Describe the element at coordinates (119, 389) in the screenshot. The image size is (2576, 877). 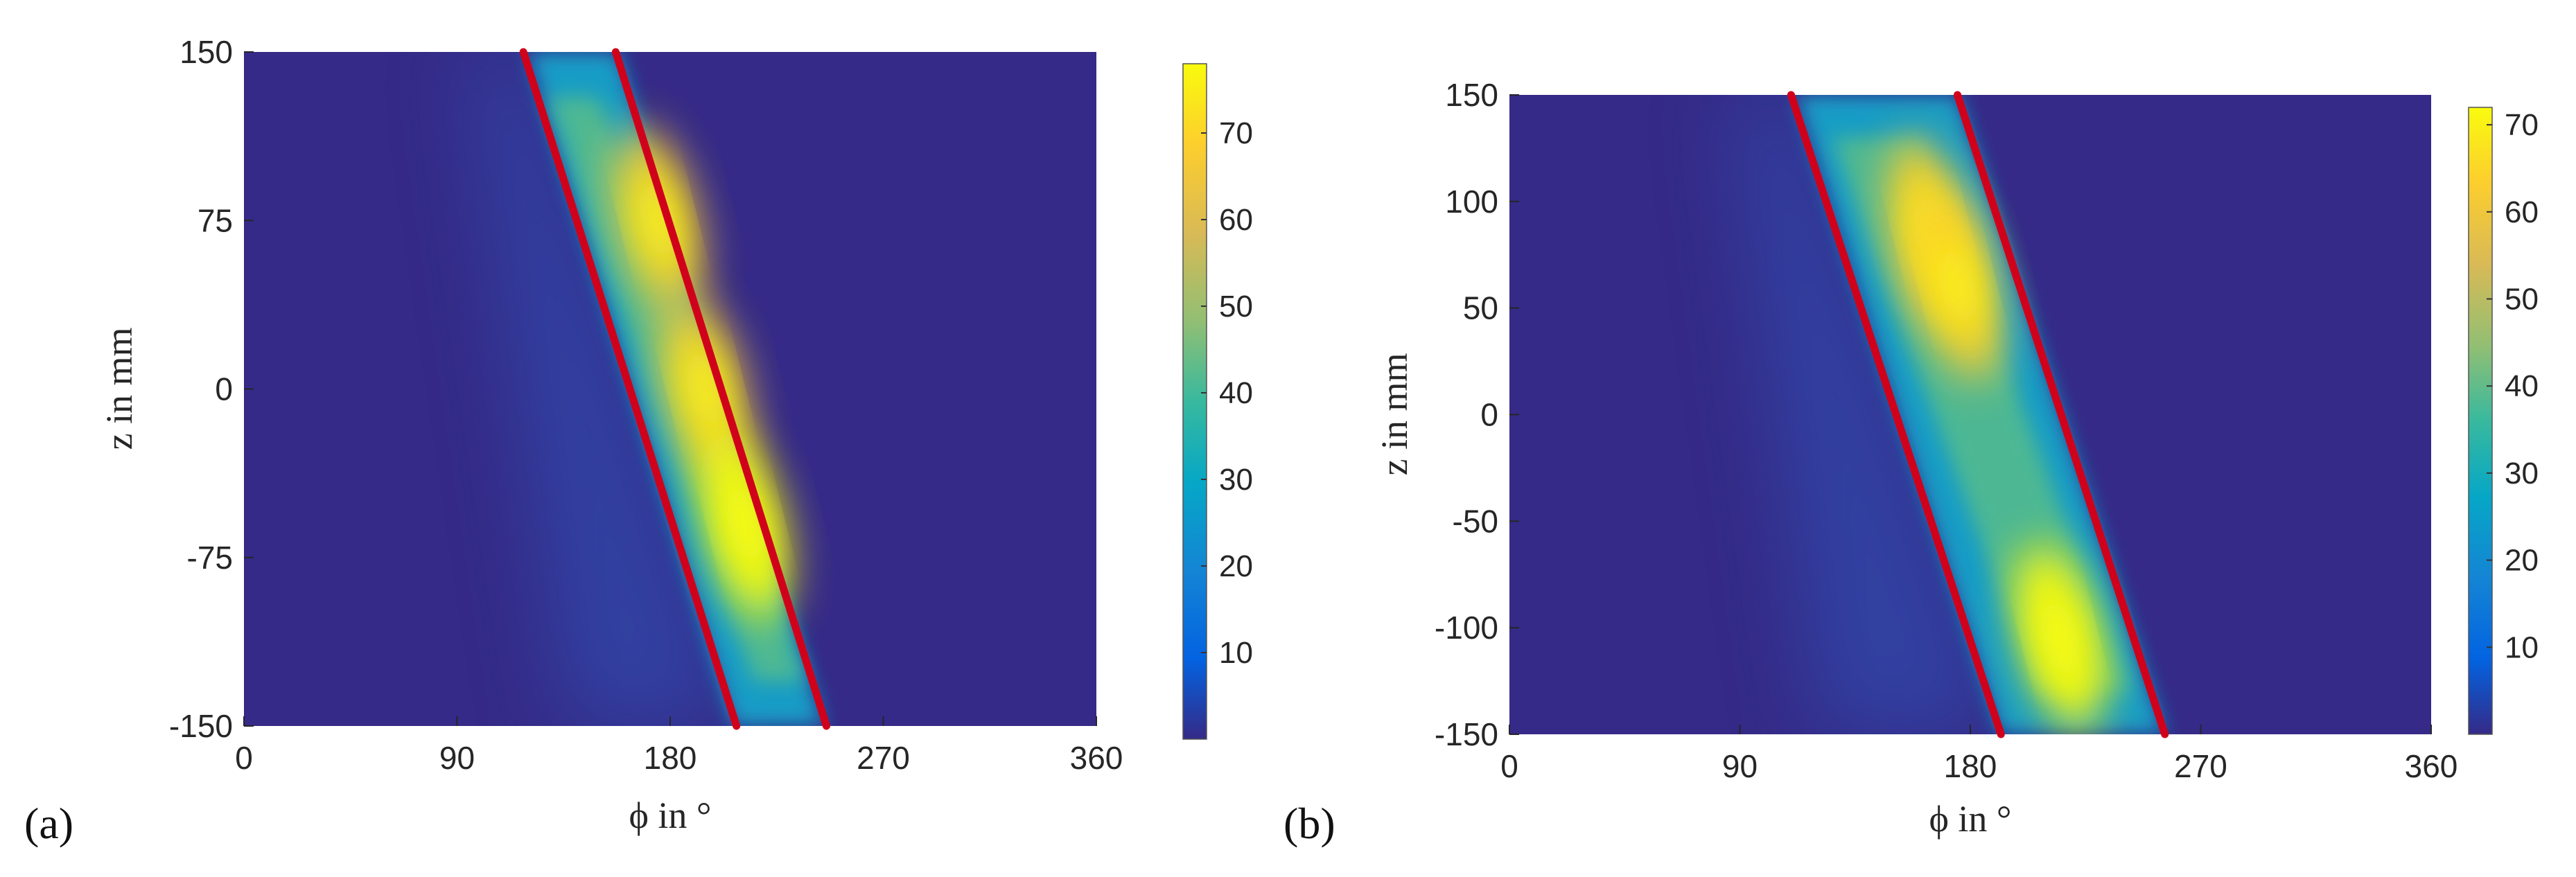
I see `y-axis-label-a: z in mm` at that location.